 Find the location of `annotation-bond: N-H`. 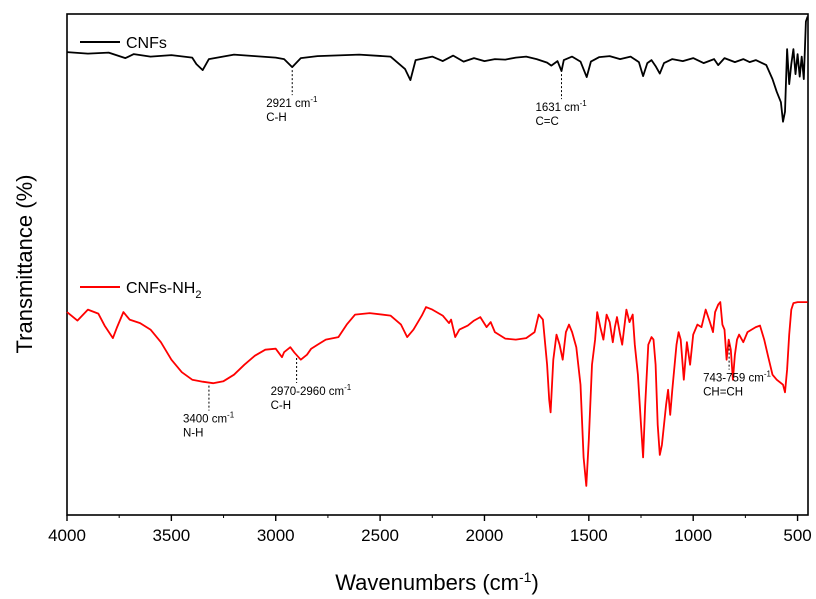

annotation-bond: N-H is located at coordinates (193, 434).